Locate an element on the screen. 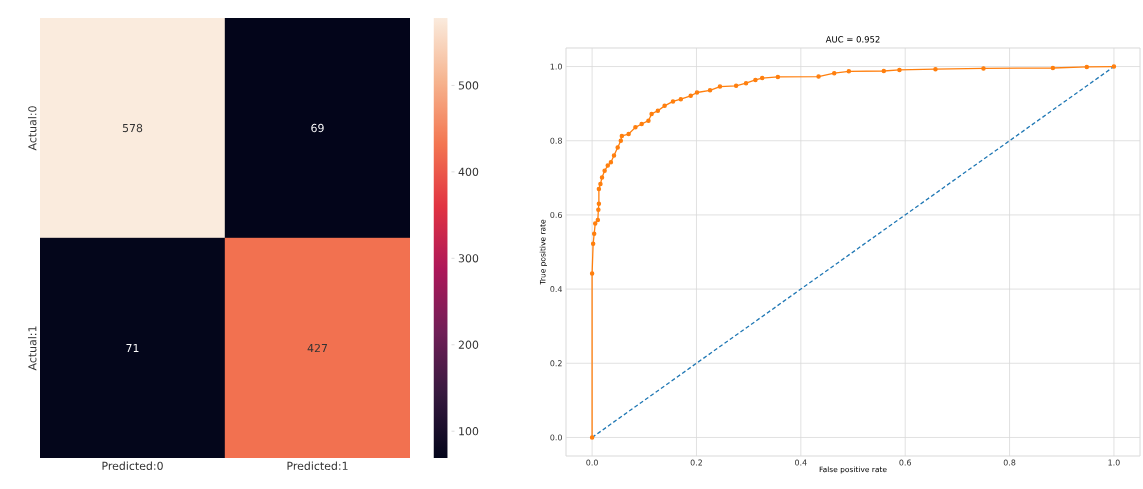  data-label: 578 is located at coordinates (132, 128).